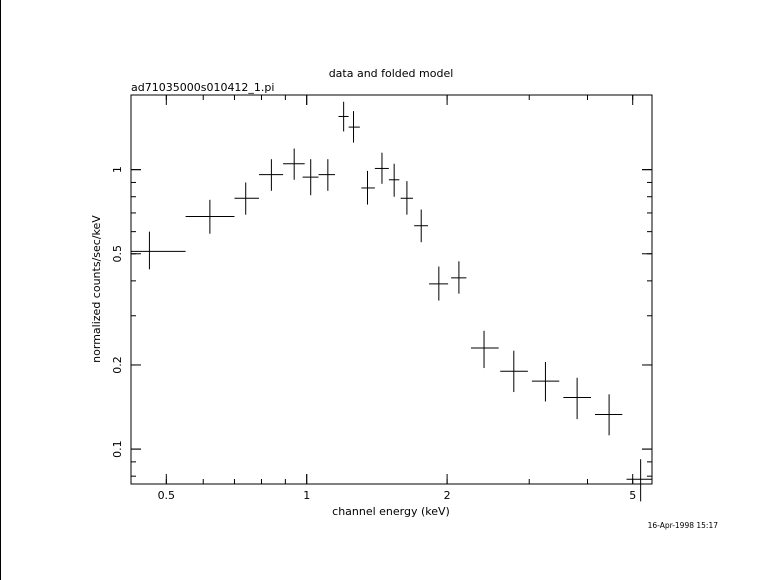  Describe the element at coordinates (632, 495) in the screenshot. I see `x-tick-label: 5` at that location.